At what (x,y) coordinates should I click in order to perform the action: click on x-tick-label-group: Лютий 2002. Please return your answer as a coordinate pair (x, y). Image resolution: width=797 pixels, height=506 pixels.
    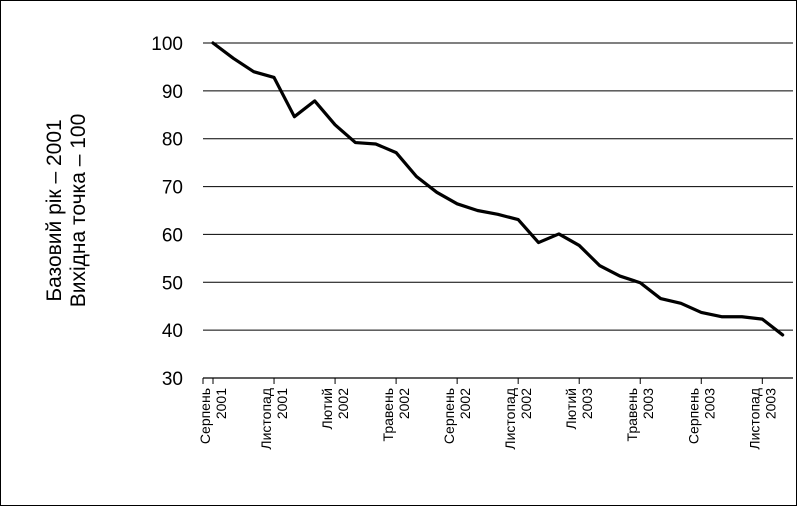
    Looking at the image, I should click on (335, 409).